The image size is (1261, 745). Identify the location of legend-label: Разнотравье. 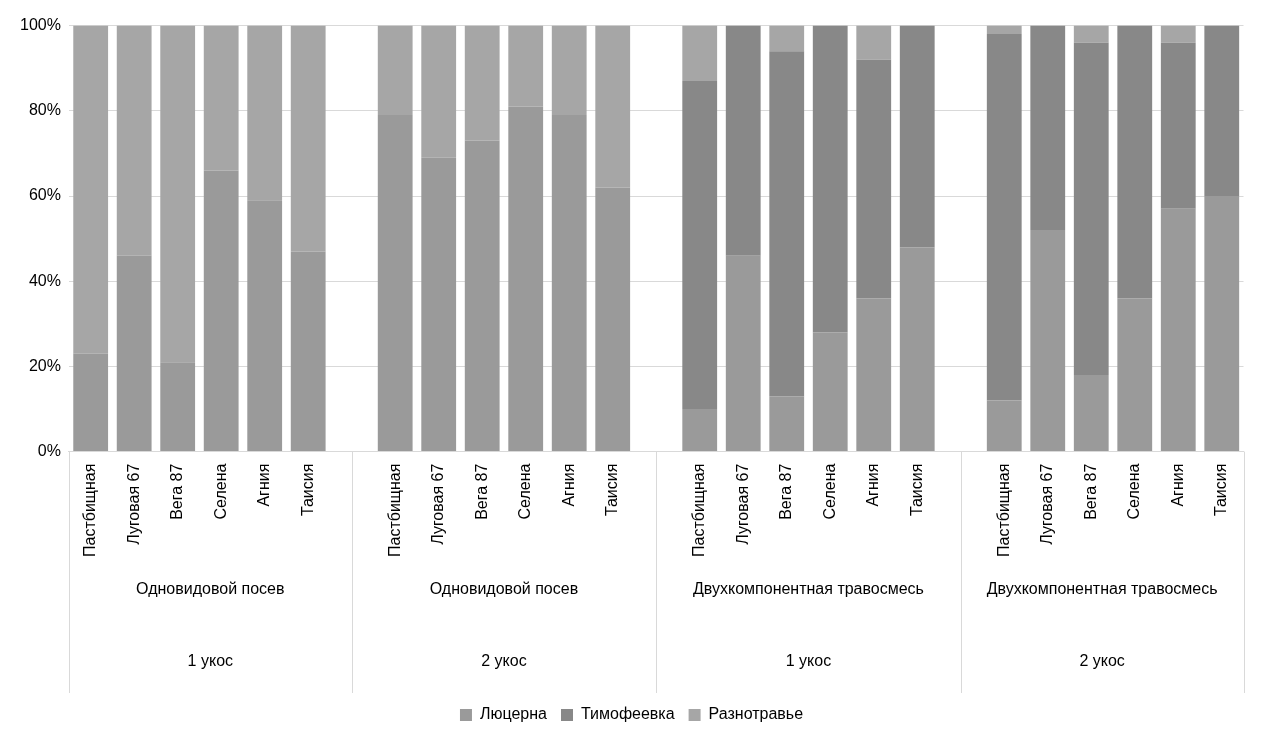
(756, 714).